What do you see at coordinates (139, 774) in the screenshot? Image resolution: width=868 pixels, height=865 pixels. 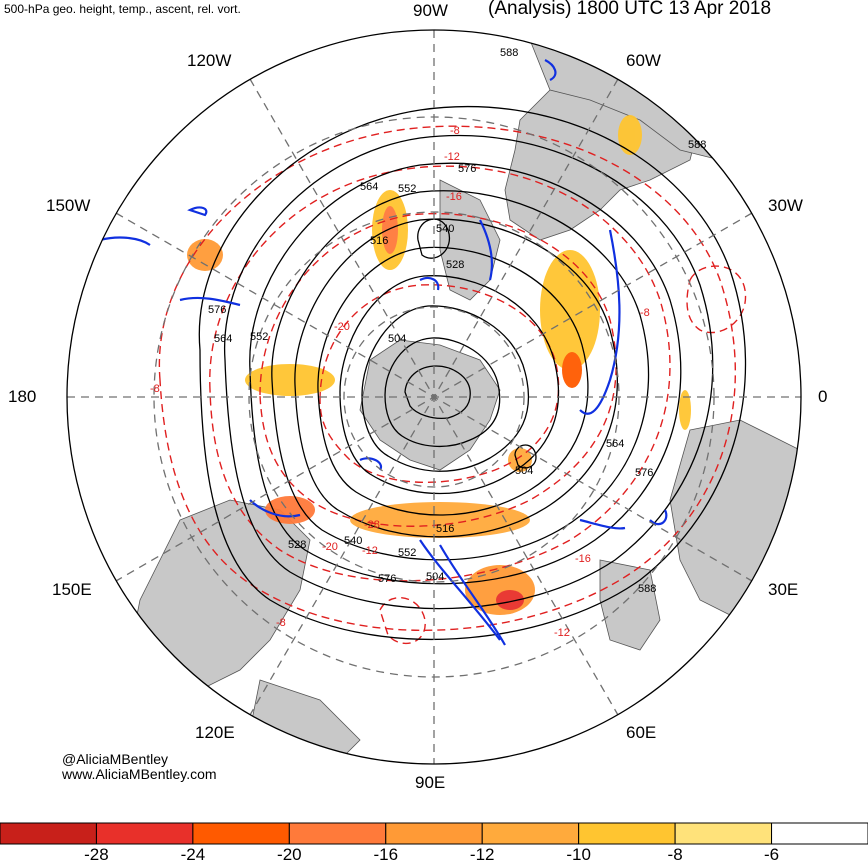 I see `credit-website: www.AliciaMBentley.com` at bounding box center [139, 774].